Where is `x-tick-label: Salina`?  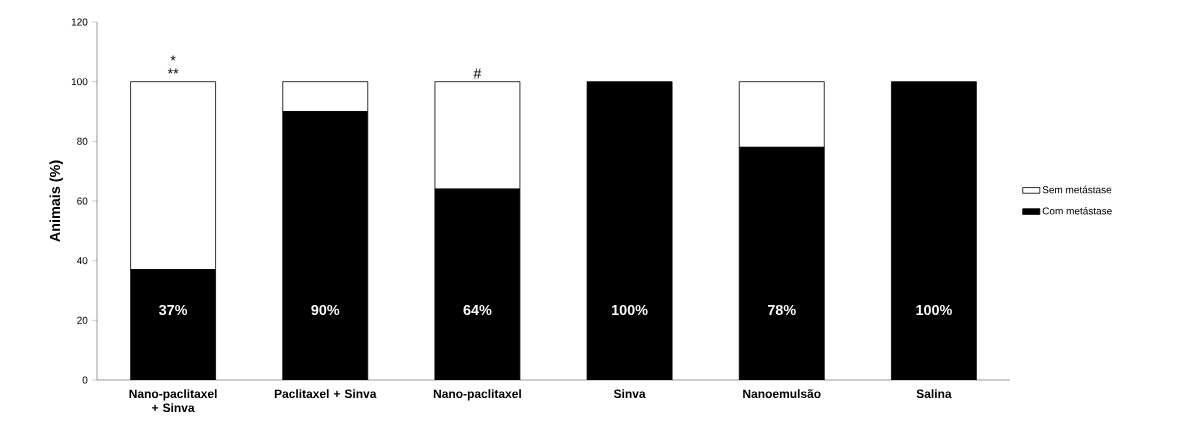 x-tick-label: Salina is located at coordinates (934, 393).